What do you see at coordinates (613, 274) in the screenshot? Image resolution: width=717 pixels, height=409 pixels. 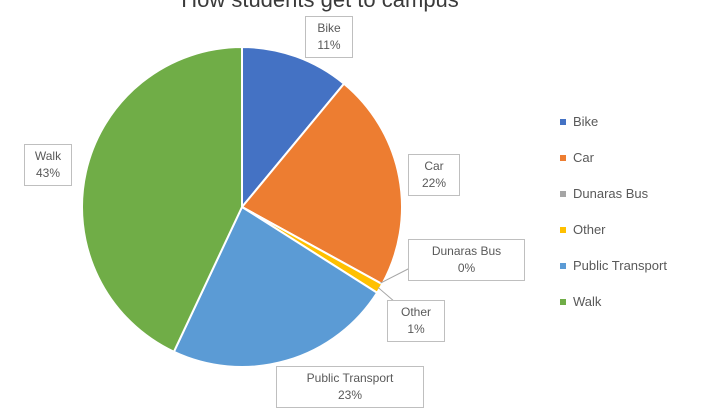 I see `legend-item-public-transport: Public Transport` at bounding box center [613, 274].